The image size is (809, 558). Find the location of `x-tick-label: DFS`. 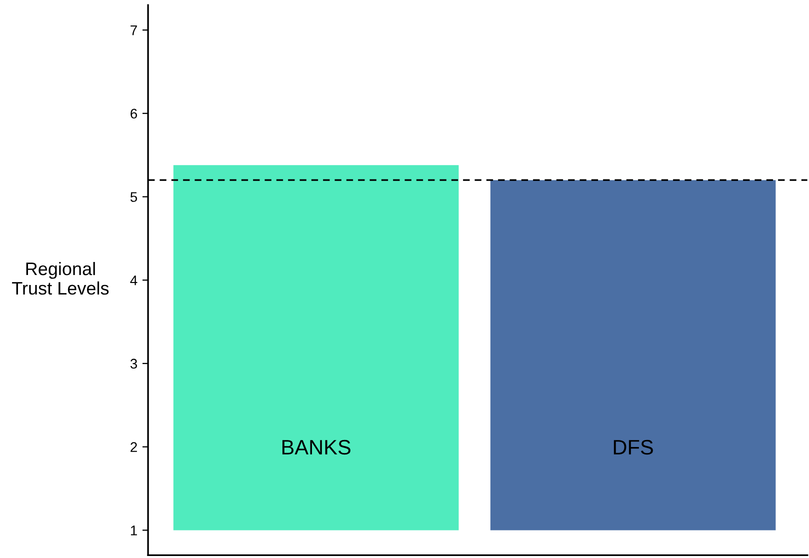

x-tick-label: DFS is located at coordinates (633, 447).